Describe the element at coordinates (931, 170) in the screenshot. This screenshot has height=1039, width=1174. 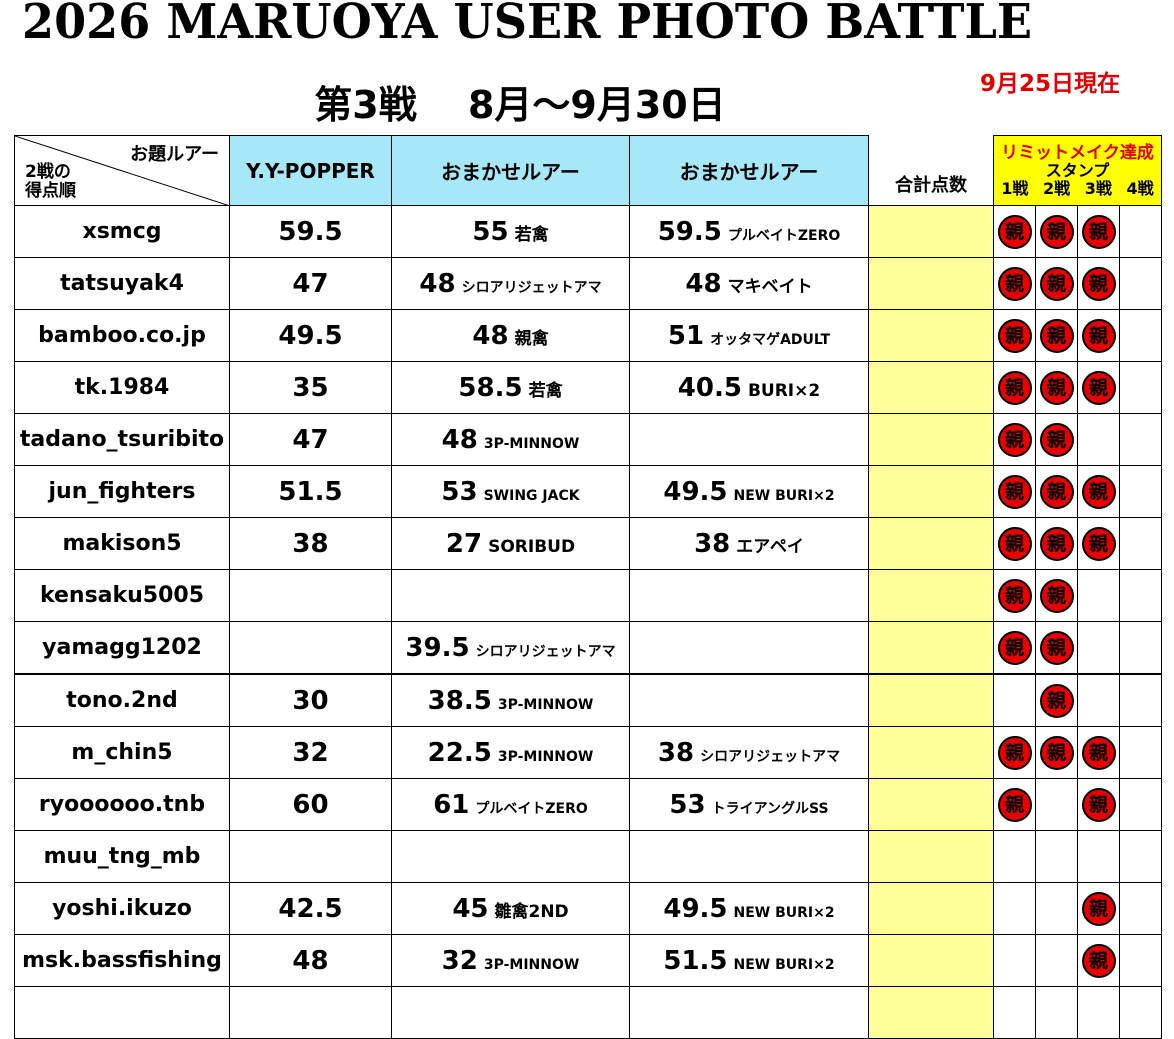
I see `column-header: 合計点数` at that location.